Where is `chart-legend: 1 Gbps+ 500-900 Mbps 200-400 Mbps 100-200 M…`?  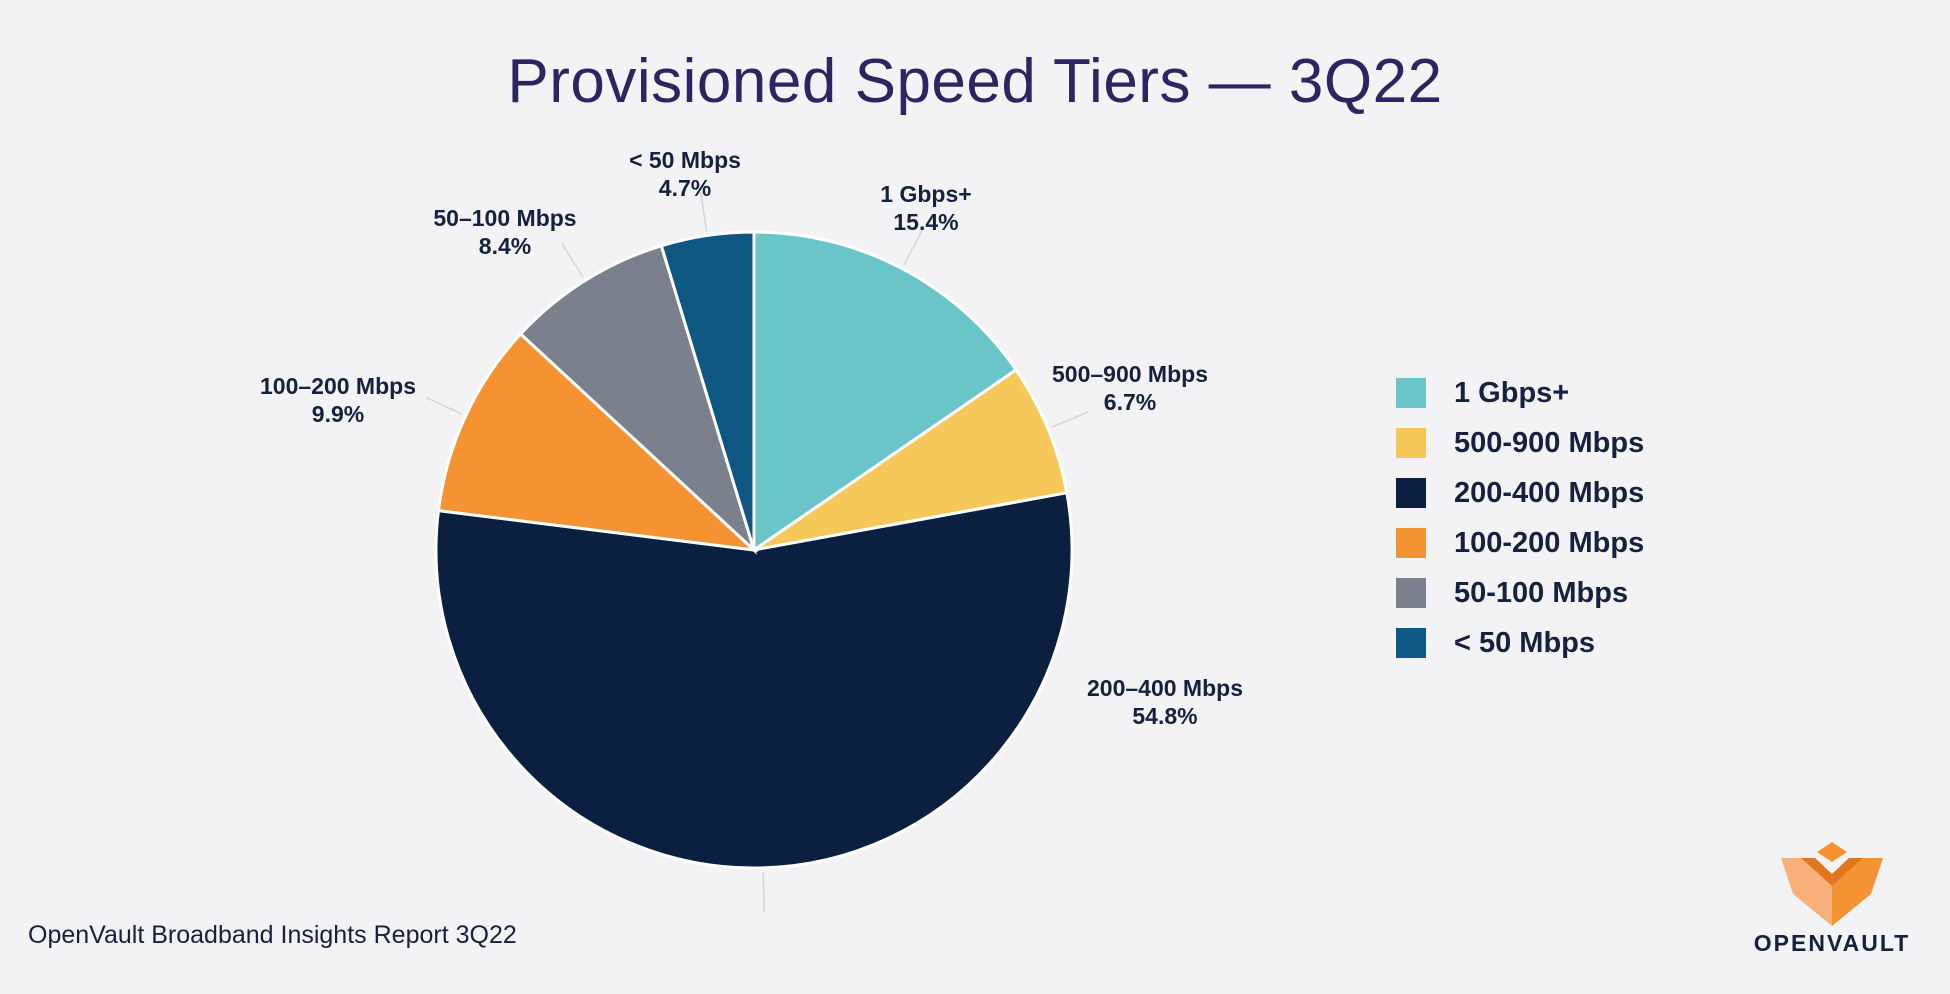 chart-legend: 1 Gbps+ 500-900 Mbps 200-400 Mbps 100-200 M… is located at coordinates (1520, 518).